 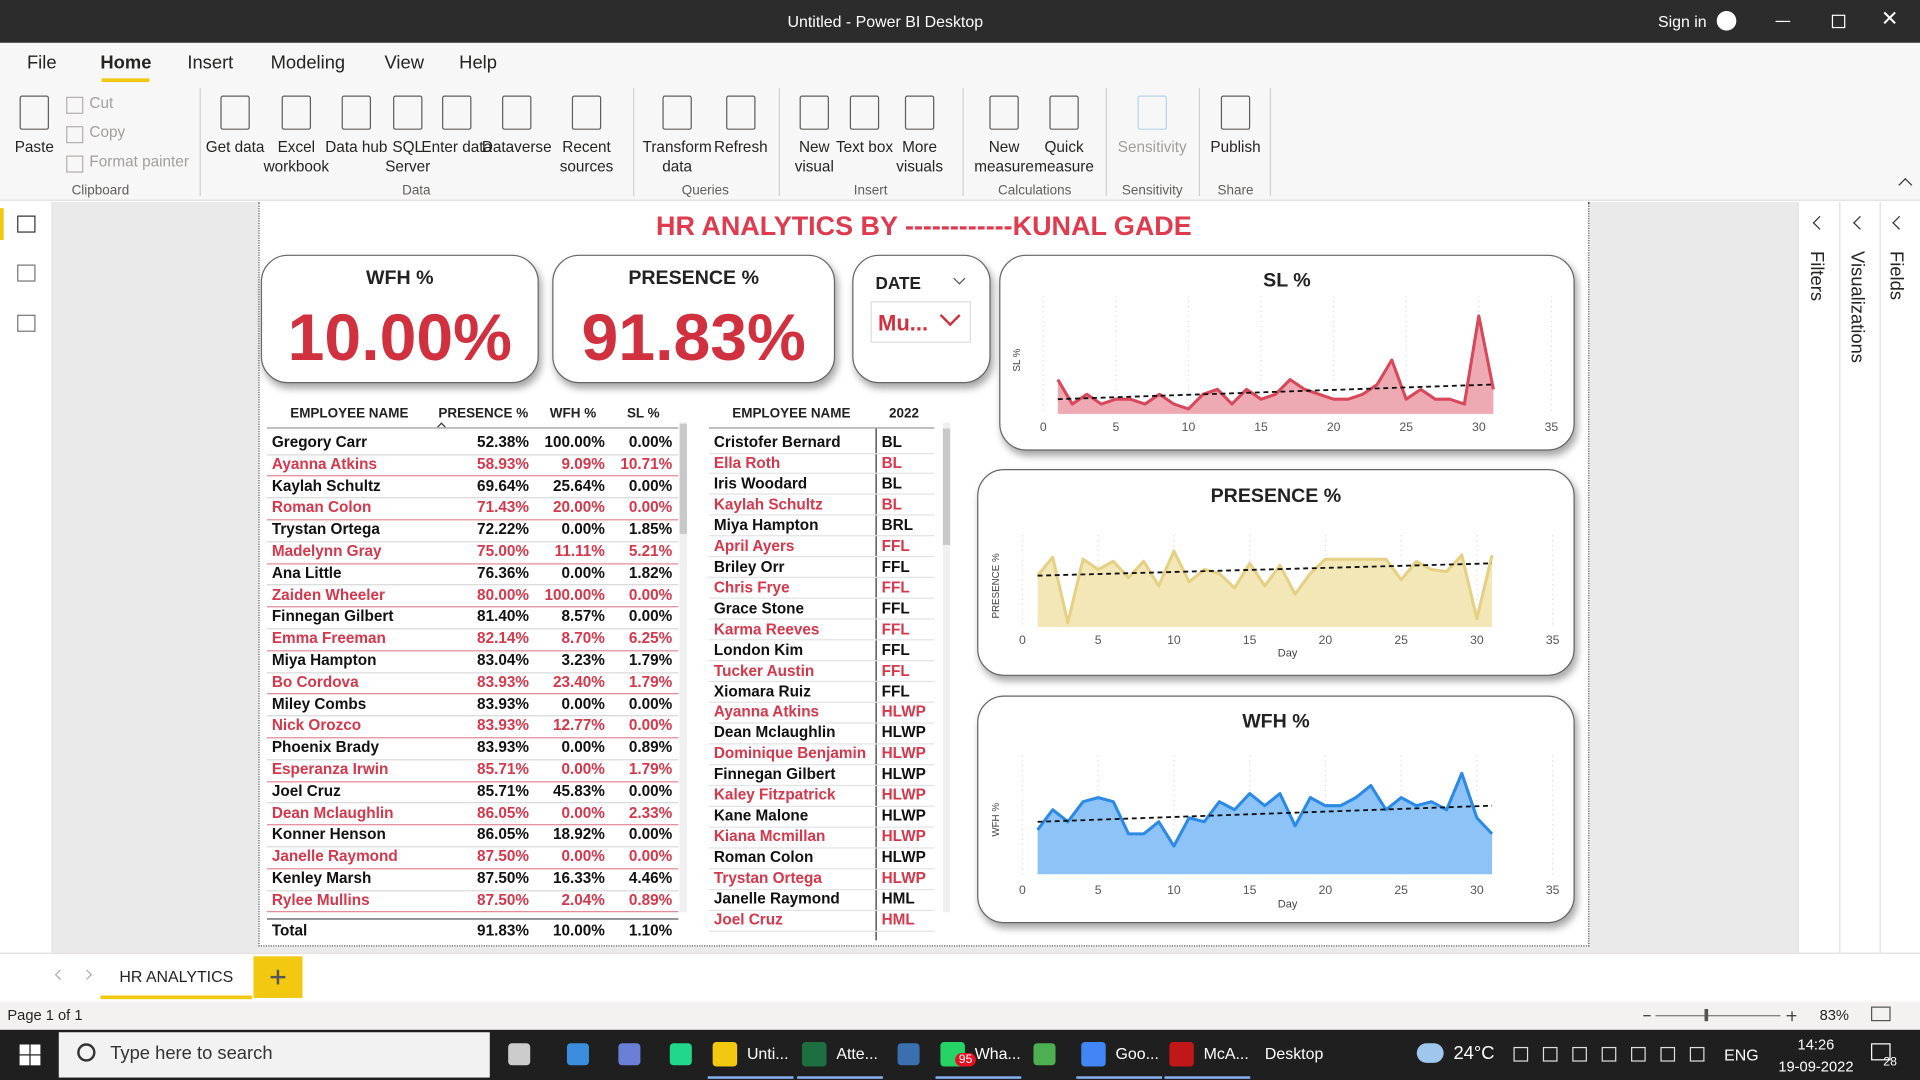 I want to click on start-button, so click(x=24, y=1049).